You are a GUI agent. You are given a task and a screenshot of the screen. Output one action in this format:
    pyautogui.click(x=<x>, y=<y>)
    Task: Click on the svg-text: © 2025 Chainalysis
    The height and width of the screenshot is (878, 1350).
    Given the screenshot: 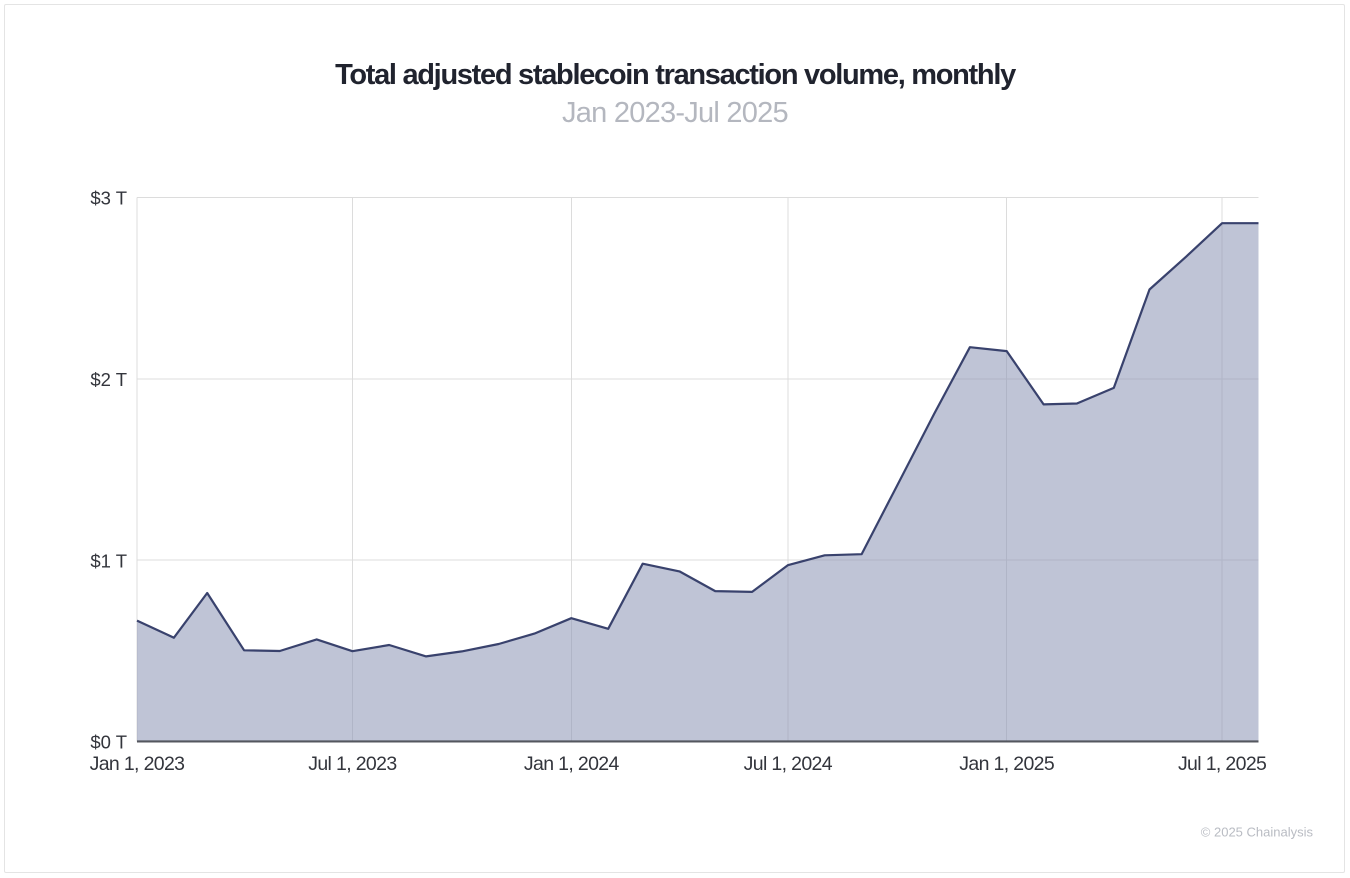 What is the action you would take?
    pyautogui.click(x=1257, y=832)
    